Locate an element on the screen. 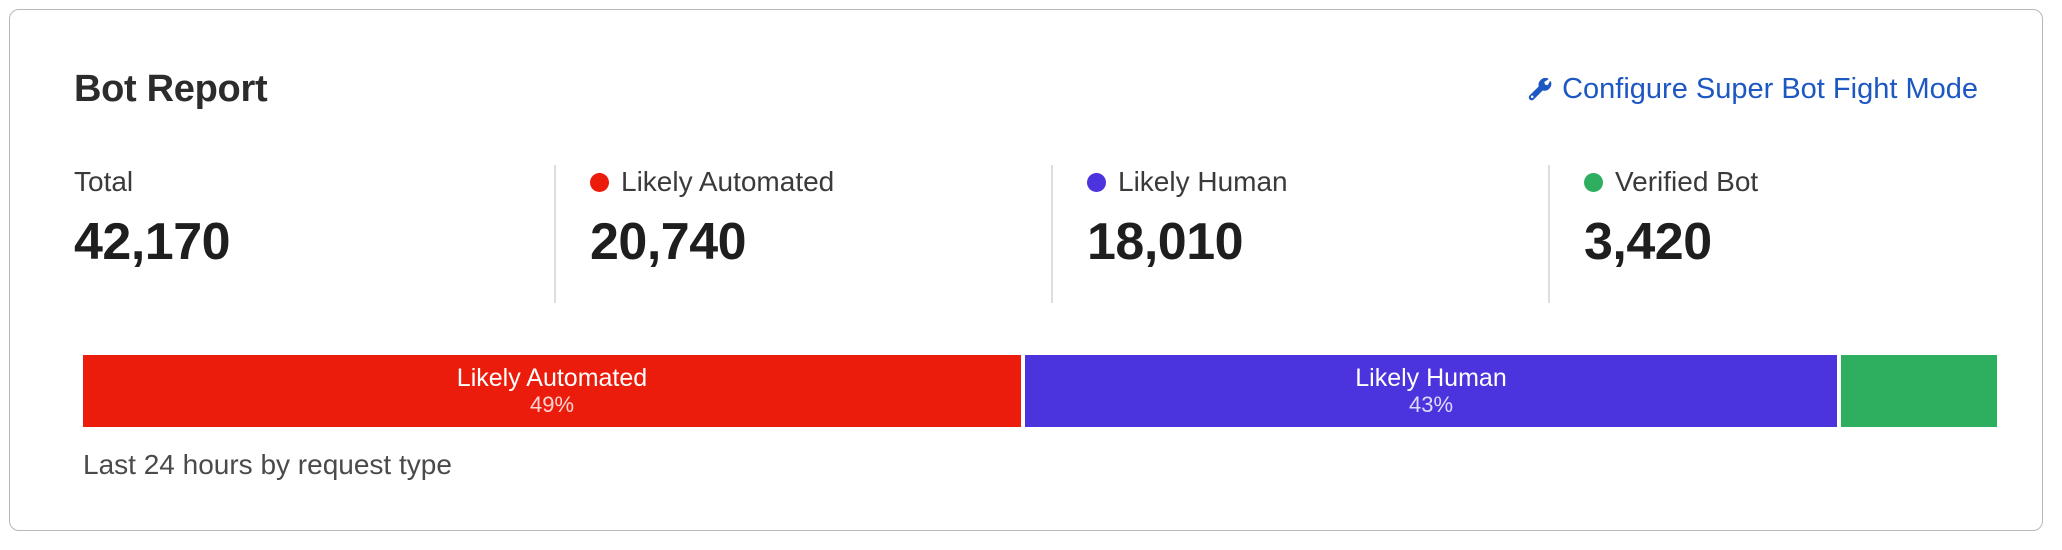  stat-label: Total is located at coordinates (104, 181).